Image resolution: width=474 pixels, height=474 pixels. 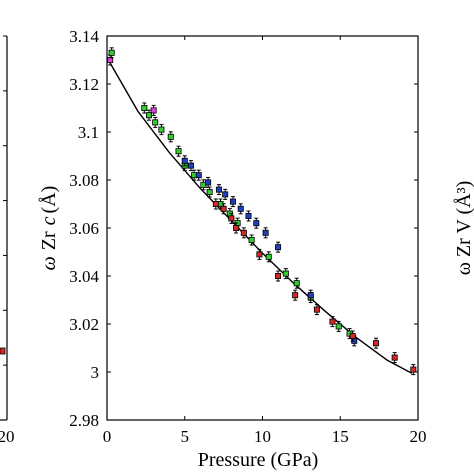 I want to click on y-axis-label: ω Zr c (Å), so click(x=49, y=228).